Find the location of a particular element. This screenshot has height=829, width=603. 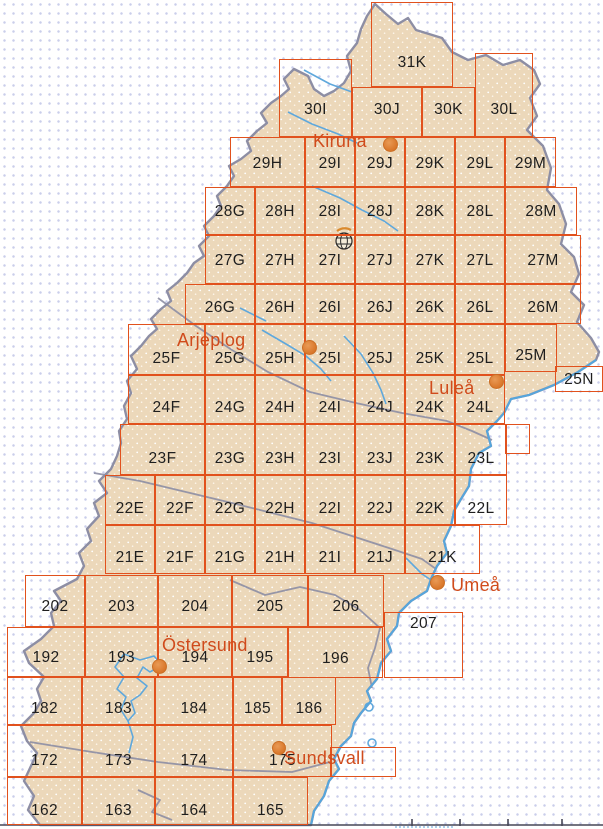

grid-cell-29M: 29M is located at coordinates (530, 162).